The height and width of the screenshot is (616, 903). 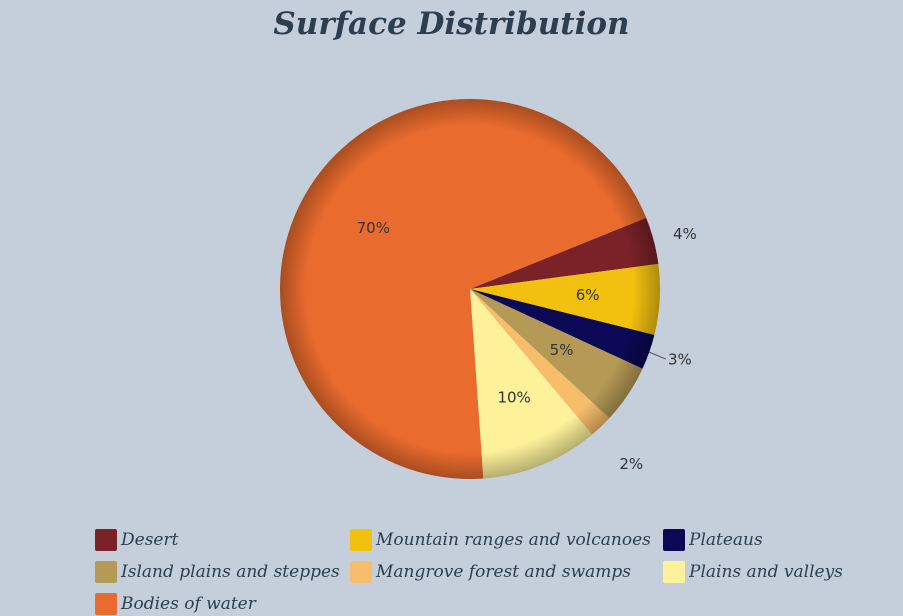 I want to click on legend-label: Island plains and steppes, so click(x=230, y=572).